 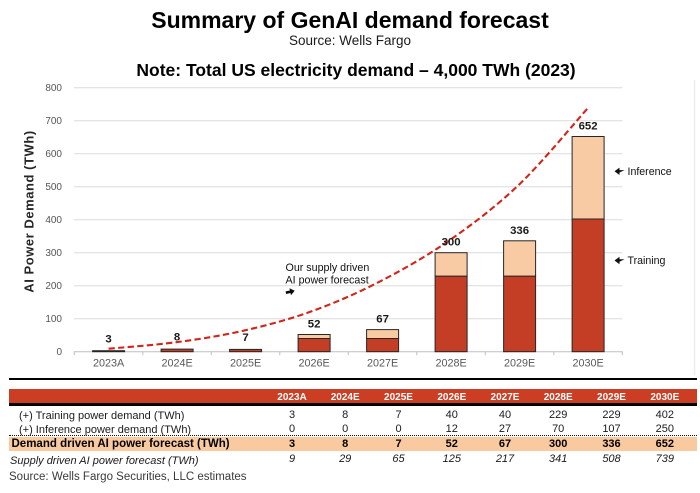 I want to click on svg-text: 2029E, so click(x=519, y=364).